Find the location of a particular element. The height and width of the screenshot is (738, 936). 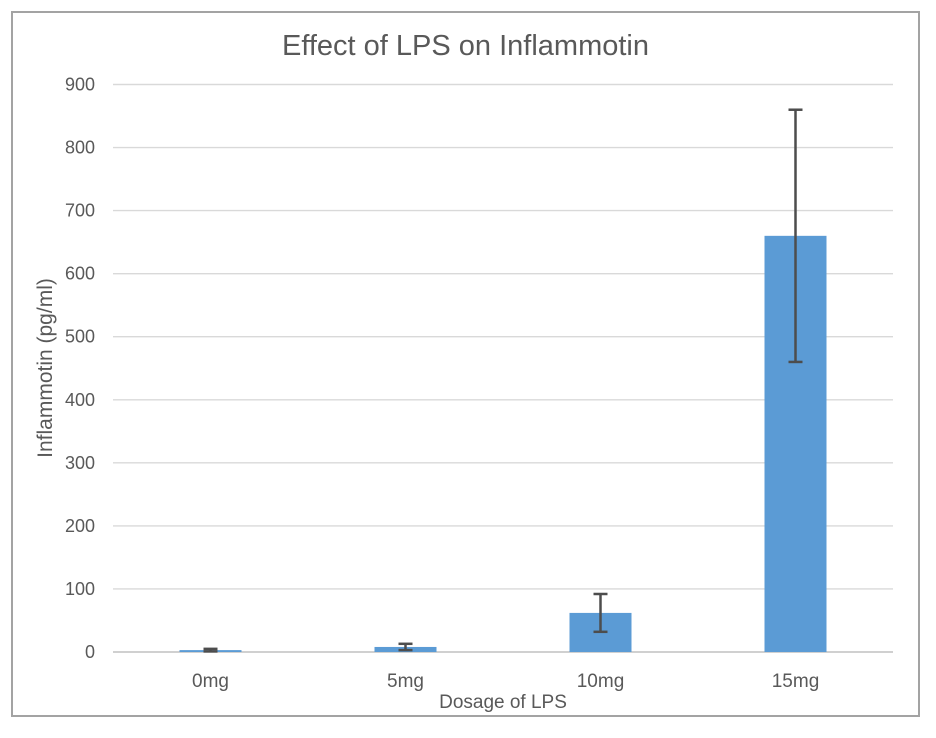

y-tick-label: 900 is located at coordinates (80, 85).